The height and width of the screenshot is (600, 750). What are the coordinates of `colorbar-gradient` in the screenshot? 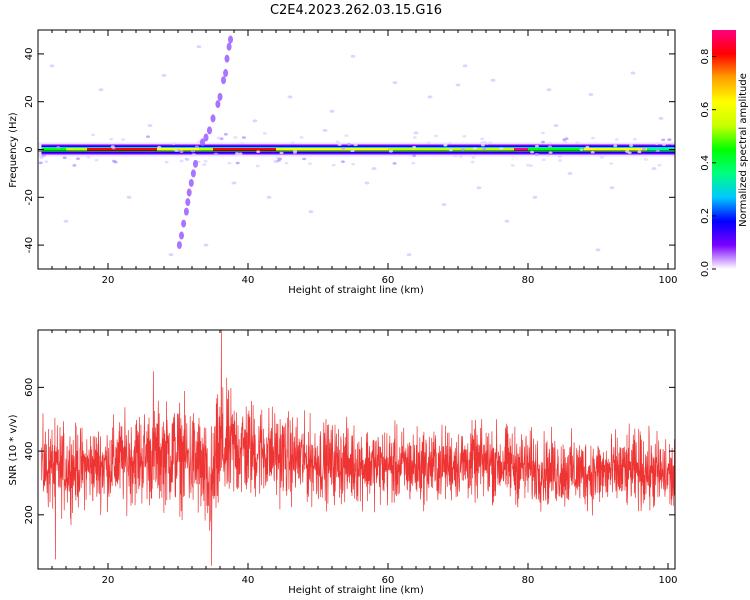 It's located at (724, 149).